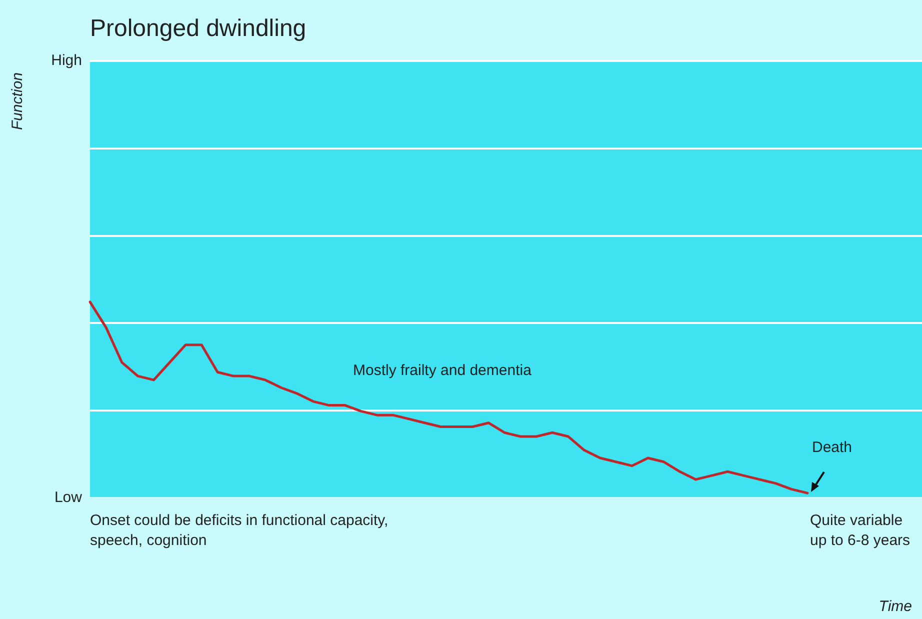 The height and width of the screenshot is (619, 922). I want to click on text: Quite variable up to 6-8 years, so click(860, 530).